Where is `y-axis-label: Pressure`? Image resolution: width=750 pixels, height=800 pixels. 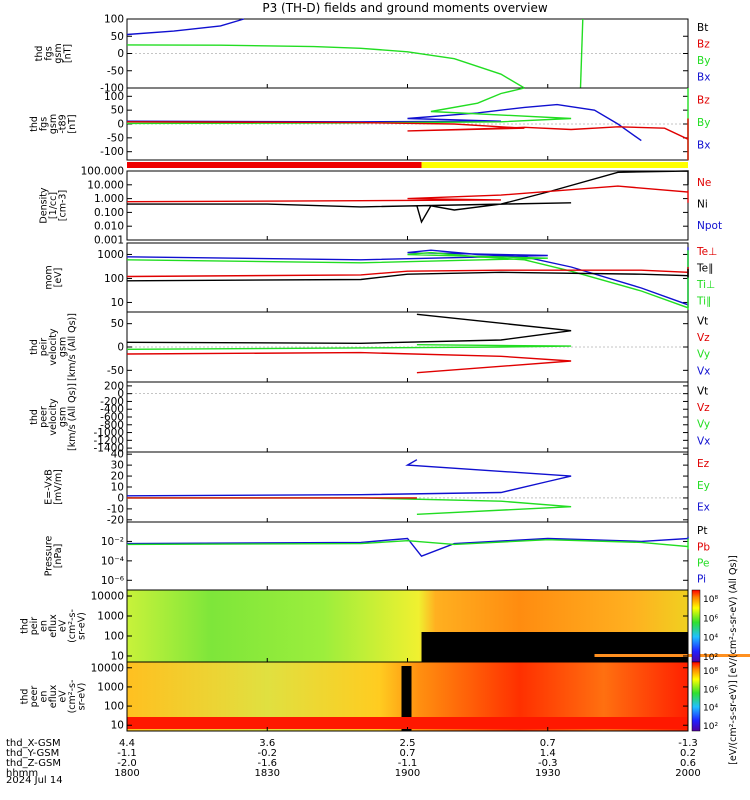 y-axis-label: Pressure is located at coordinates (48, 556).